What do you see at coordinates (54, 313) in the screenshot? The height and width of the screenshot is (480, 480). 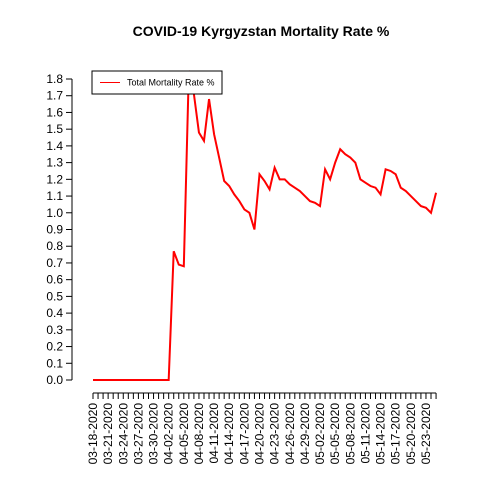 I see `y-tick-label: 0.4` at bounding box center [54, 313].